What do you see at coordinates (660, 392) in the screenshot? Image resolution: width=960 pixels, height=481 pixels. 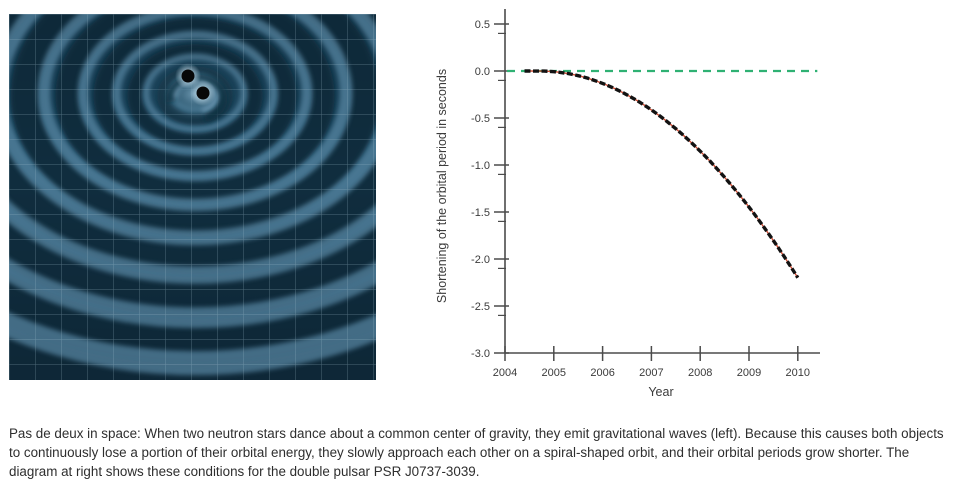 I see `x-axis-title: Year` at bounding box center [660, 392].